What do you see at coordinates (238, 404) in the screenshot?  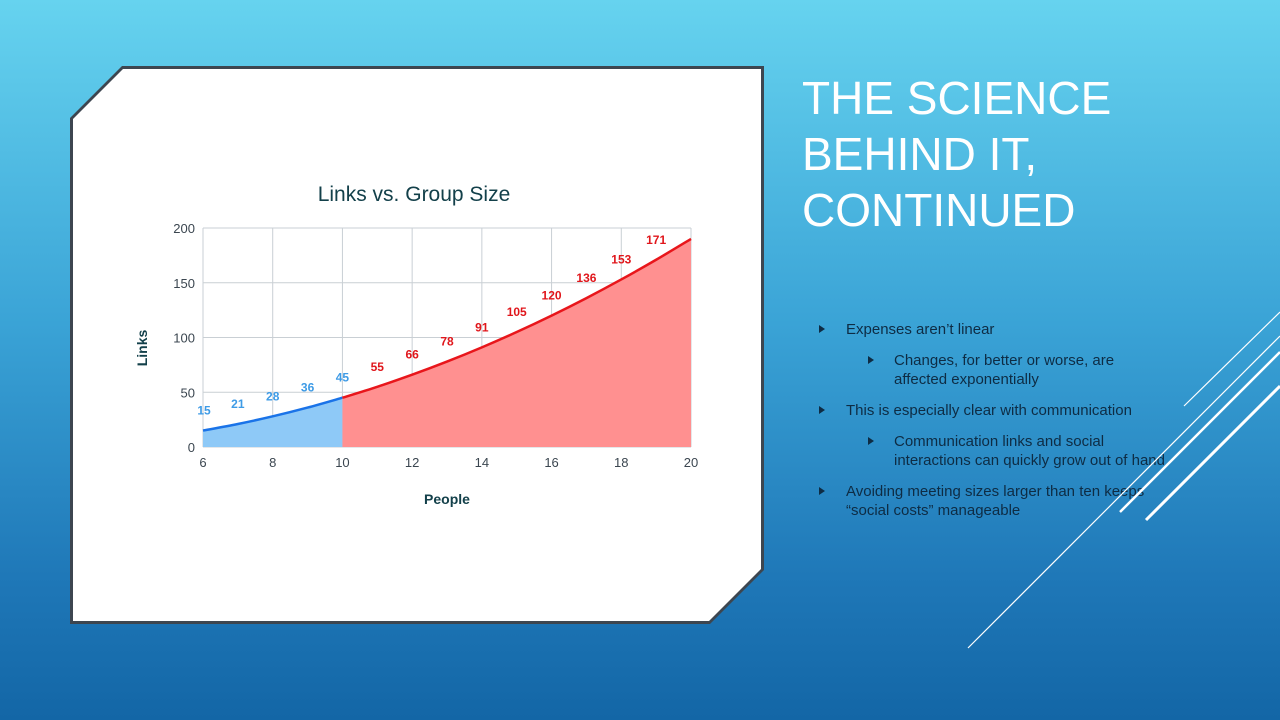 I see `data-label: 21` at bounding box center [238, 404].